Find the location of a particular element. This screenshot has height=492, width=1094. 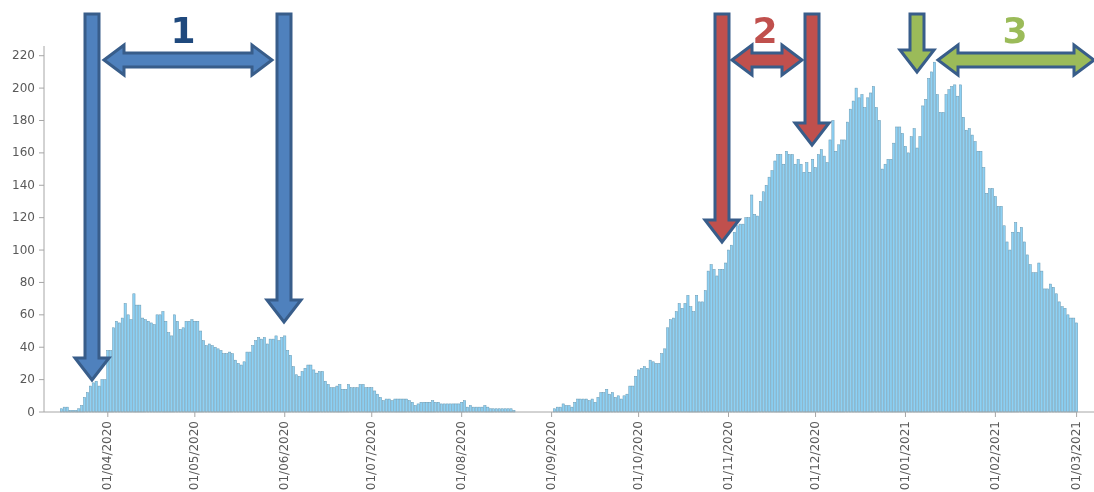

x-tick-label: 01/12/2020 is located at coordinates (815, 456).